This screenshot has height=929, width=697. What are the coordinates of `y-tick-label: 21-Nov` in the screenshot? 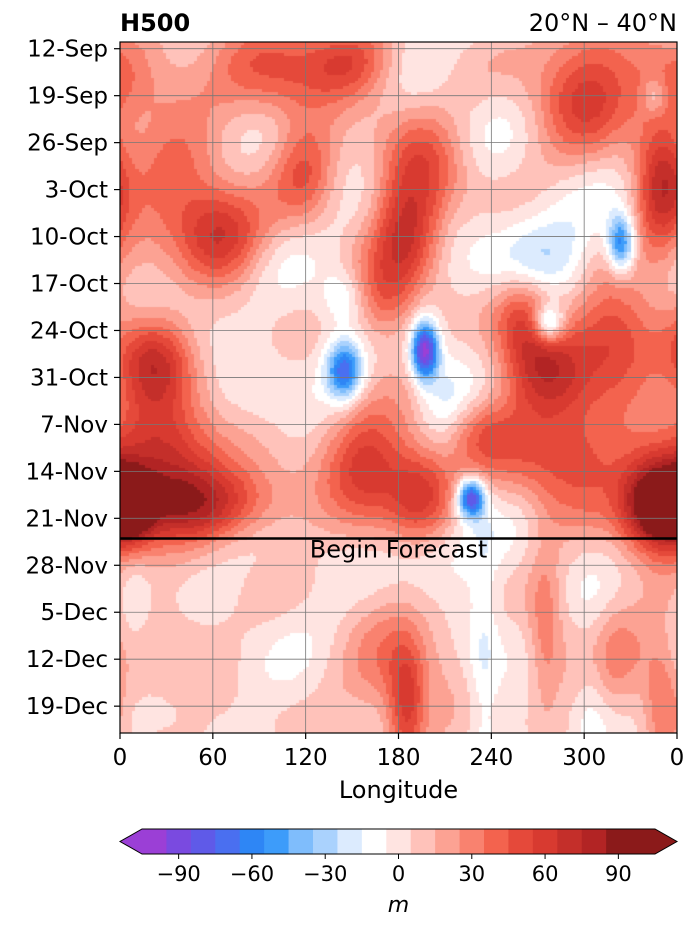 It's located at (67, 519).